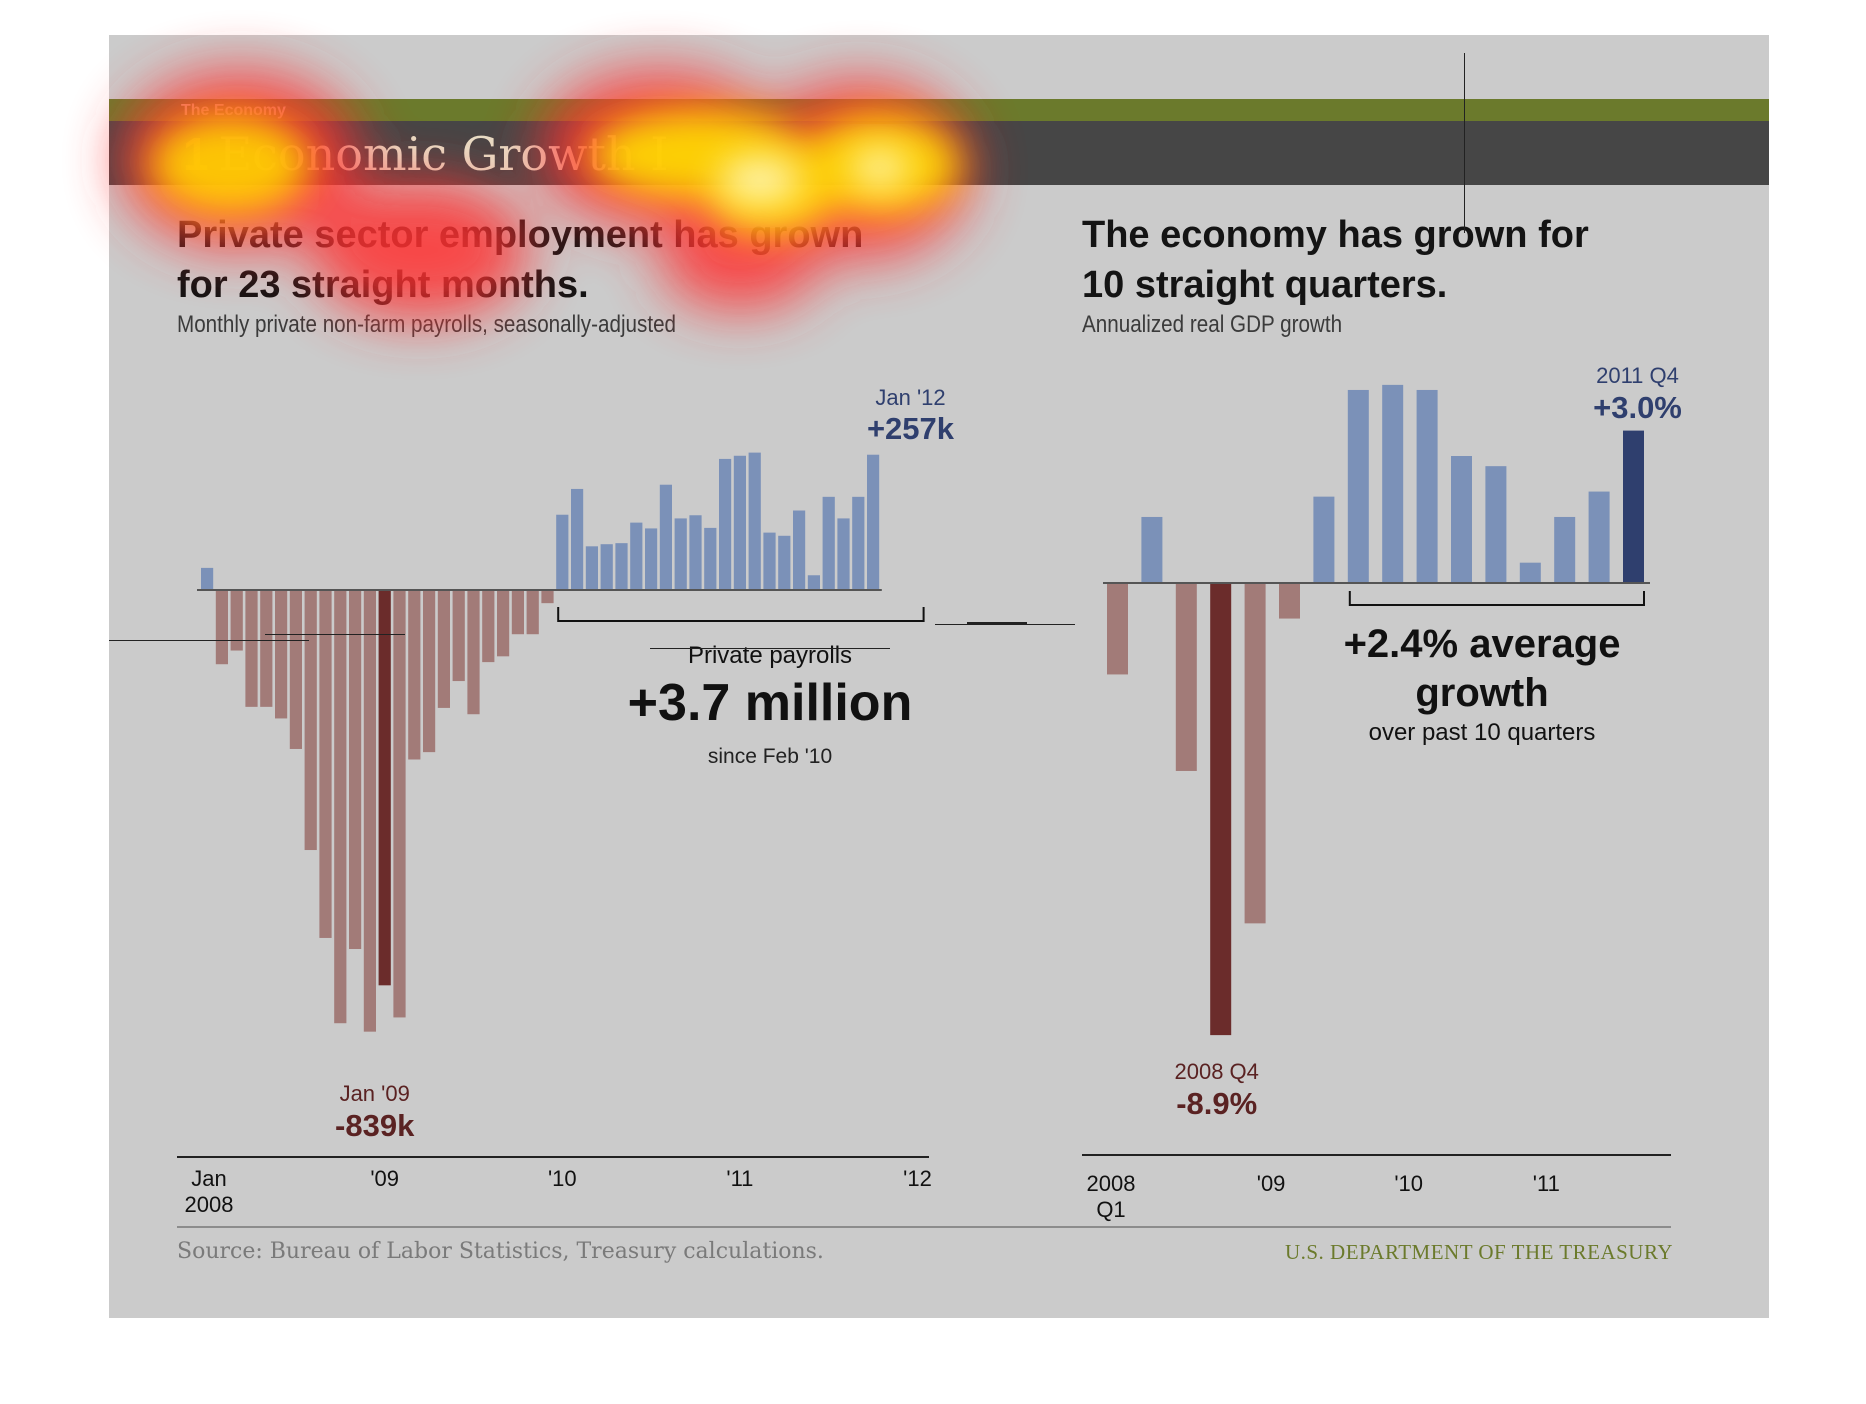 The image size is (1866, 1404). What do you see at coordinates (741, 614) in the screenshot?
I see `payrolls-bracket` at bounding box center [741, 614].